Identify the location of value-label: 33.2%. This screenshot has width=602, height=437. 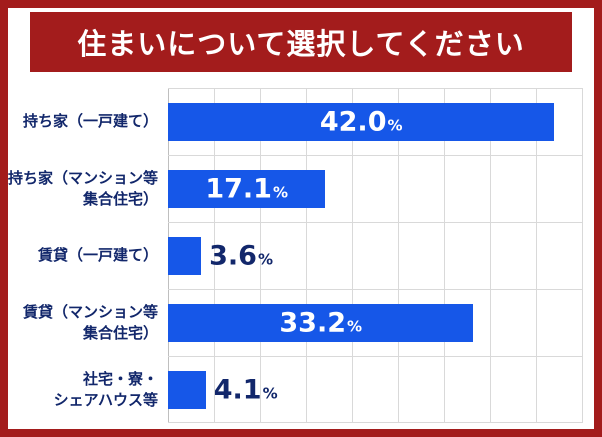
(320, 323).